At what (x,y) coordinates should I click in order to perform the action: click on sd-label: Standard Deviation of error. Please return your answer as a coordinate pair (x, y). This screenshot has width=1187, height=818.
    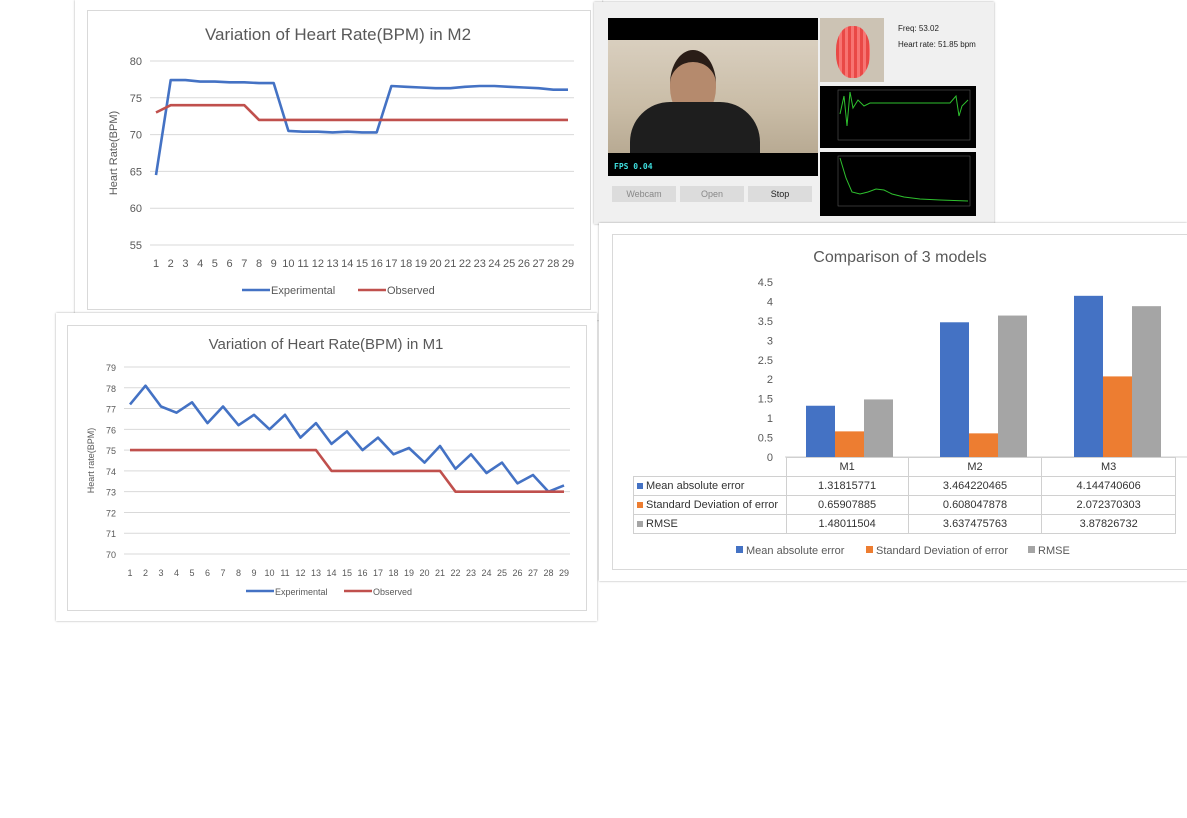
    Looking at the image, I should click on (712, 505).